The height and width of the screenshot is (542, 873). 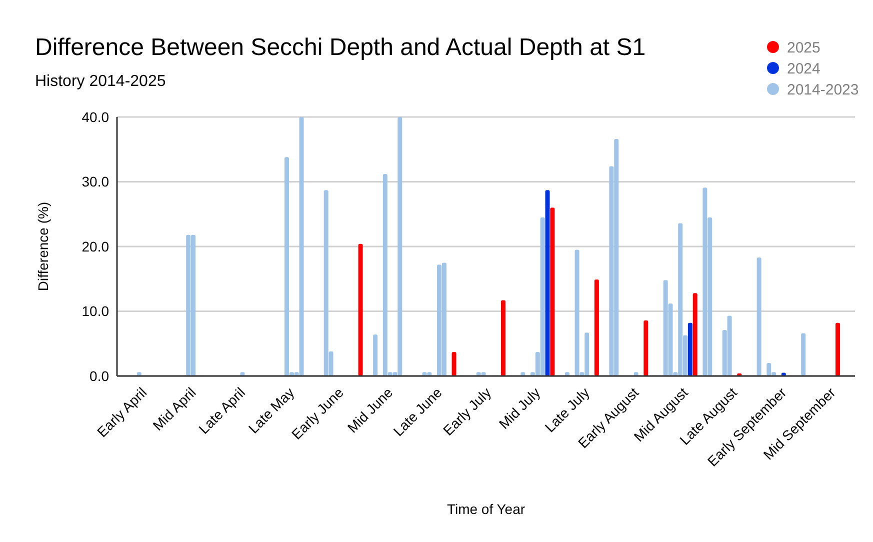 What do you see at coordinates (486, 509) in the screenshot?
I see `x-axis-title: Time of Year` at bounding box center [486, 509].